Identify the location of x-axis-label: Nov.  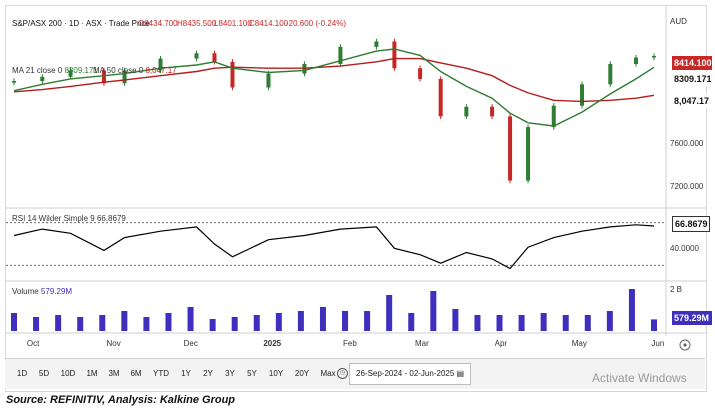
(114, 343).